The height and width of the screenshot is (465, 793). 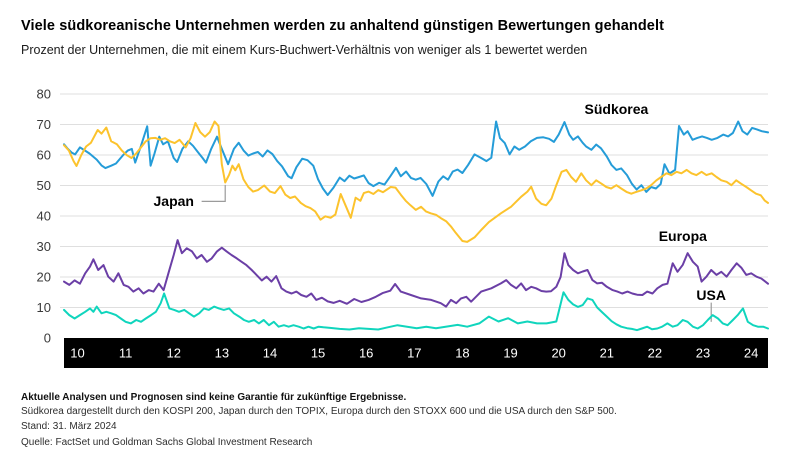 What do you see at coordinates (44, 155) in the screenshot?
I see `y-axis-tick-60: 60` at bounding box center [44, 155].